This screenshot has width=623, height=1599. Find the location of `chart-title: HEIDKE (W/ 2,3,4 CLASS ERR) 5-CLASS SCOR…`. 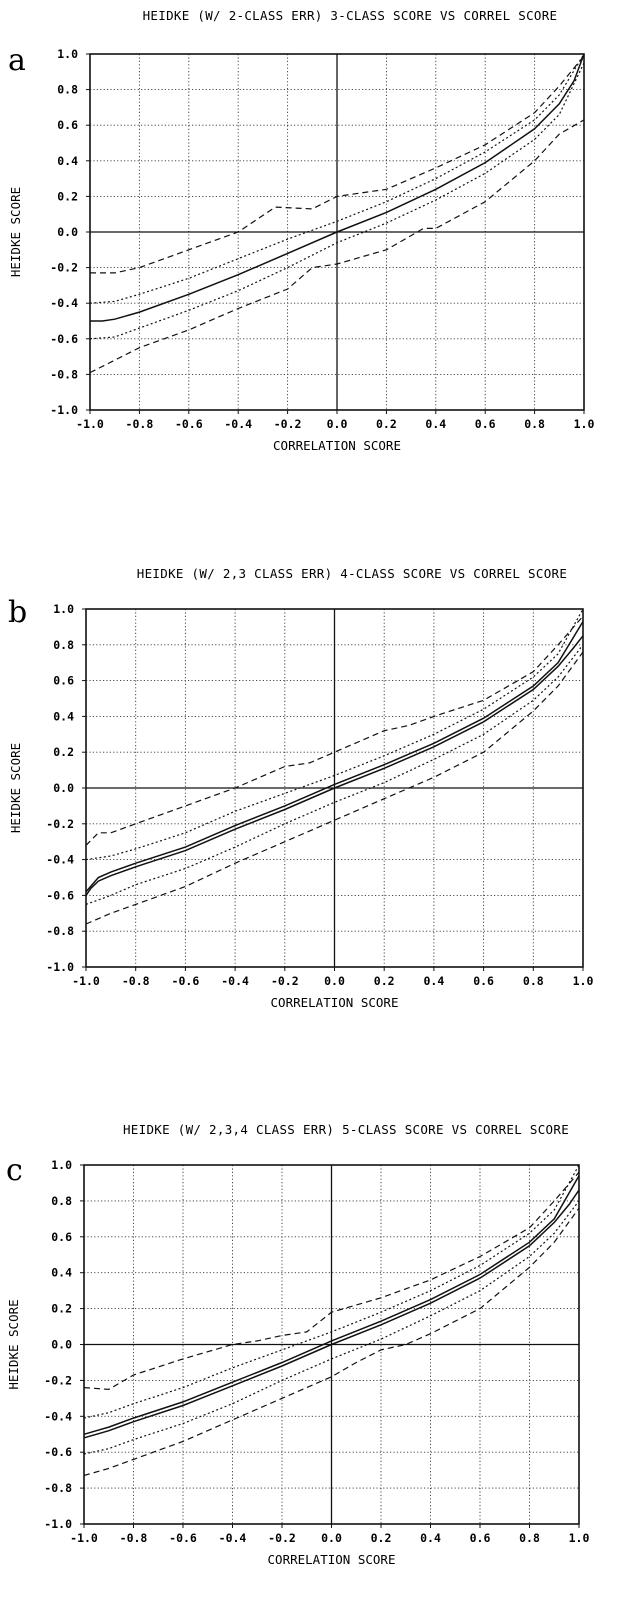

chart-title: HEIDKE (W/ 2,3,4 CLASS ERR) 5-CLASS SCOR… is located at coordinates (346, 1129).